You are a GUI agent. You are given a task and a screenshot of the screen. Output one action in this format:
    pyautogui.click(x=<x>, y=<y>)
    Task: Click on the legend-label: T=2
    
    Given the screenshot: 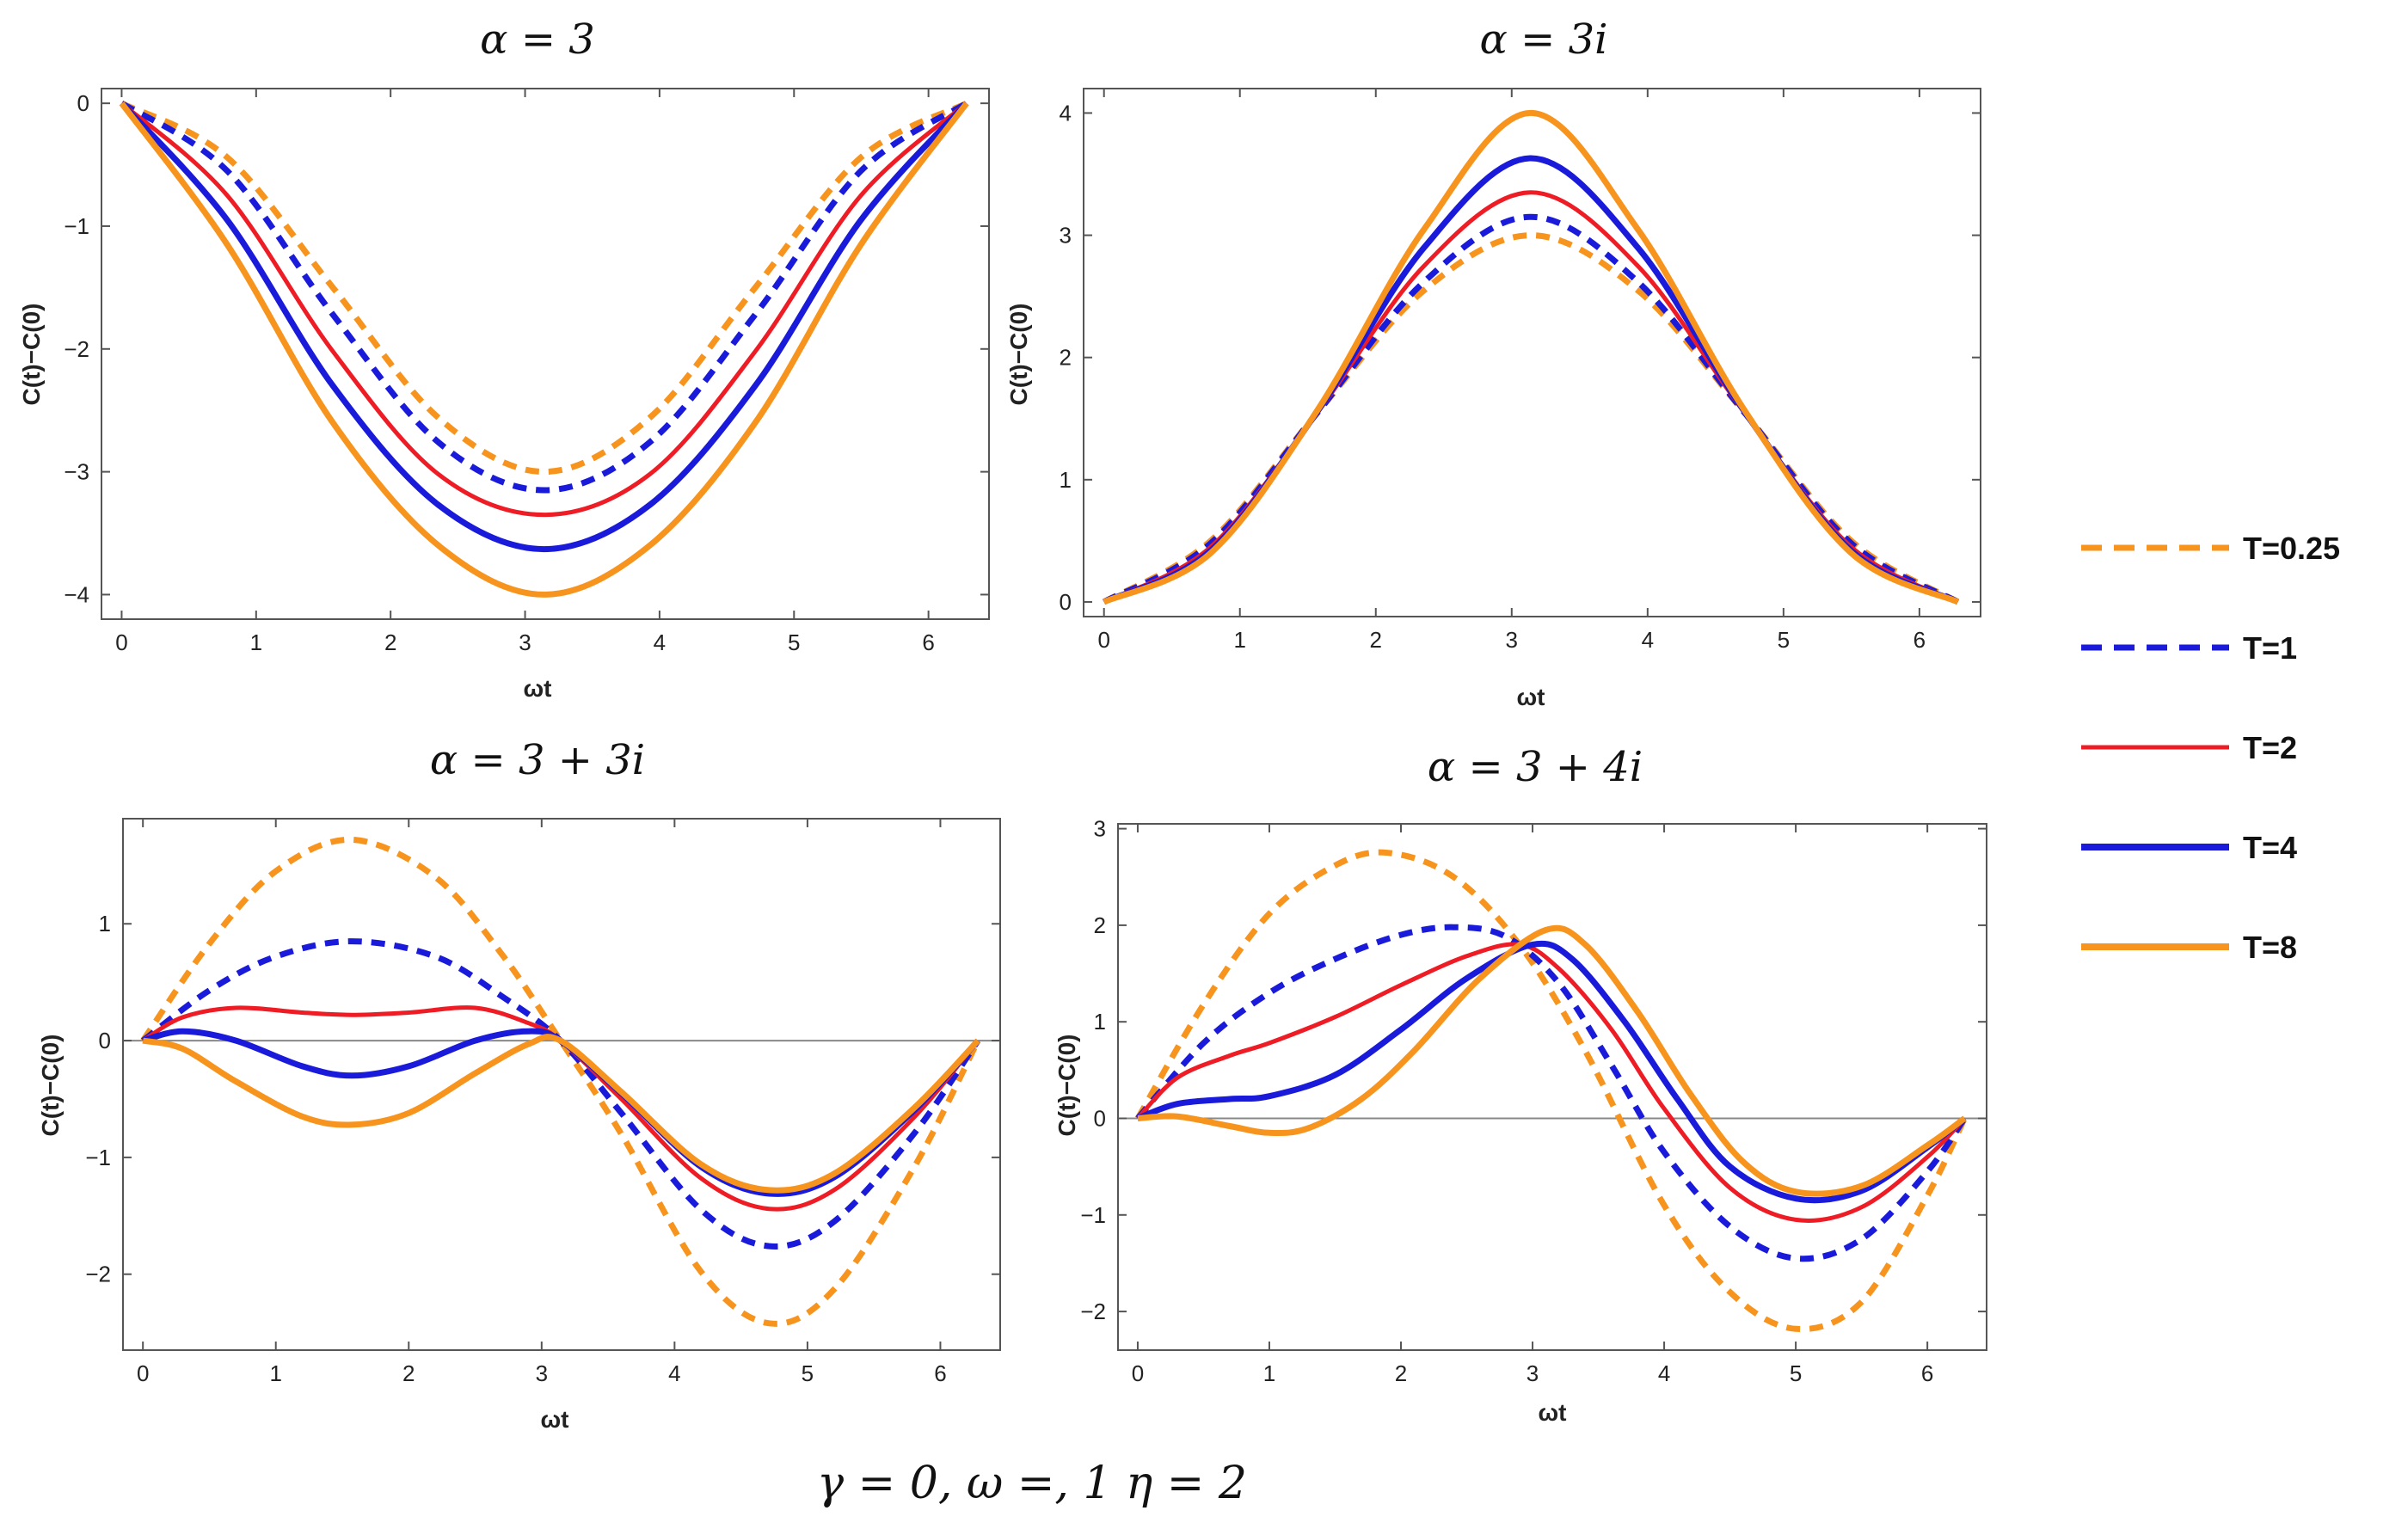 What is the action you would take?
    pyautogui.click(x=2270, y=747)
    